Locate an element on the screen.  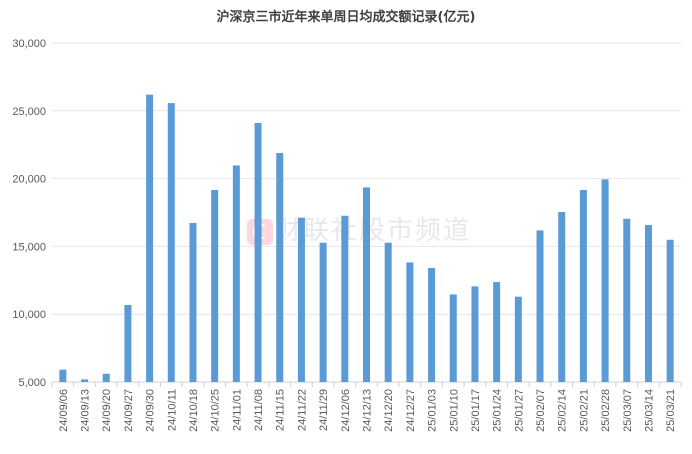
y-tick-label: 5,000 is located at coordinates (32, 383).